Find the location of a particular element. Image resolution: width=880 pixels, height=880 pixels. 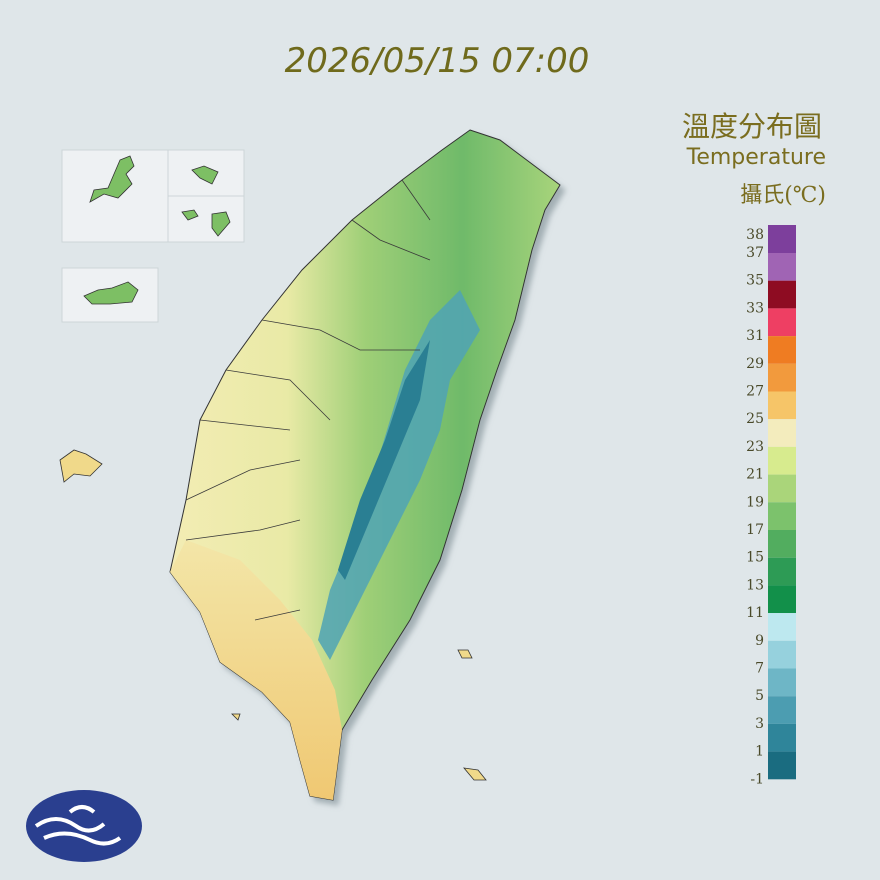

legend-title: 溫度分布圖 is located at coordinates (752, 126).